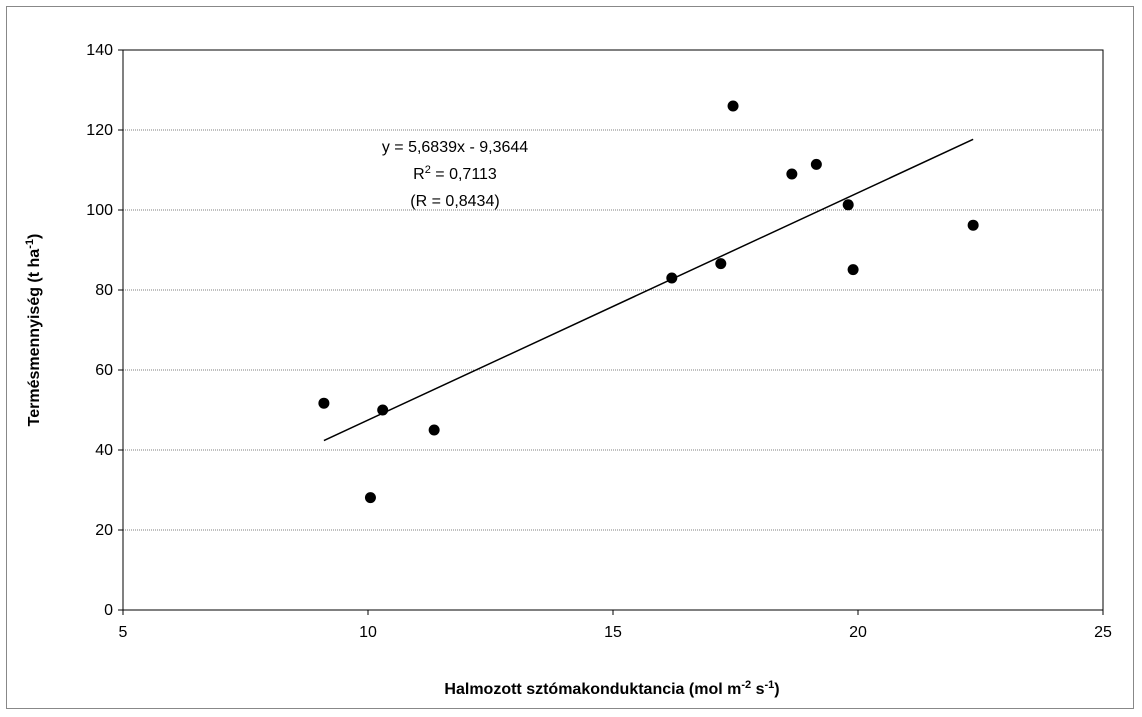  What do you see at coordinates (455, 147) in the screenshot?
I see `trendline-equation: y = 5,6839x - 9,3644` at bounding box center [455, 147].